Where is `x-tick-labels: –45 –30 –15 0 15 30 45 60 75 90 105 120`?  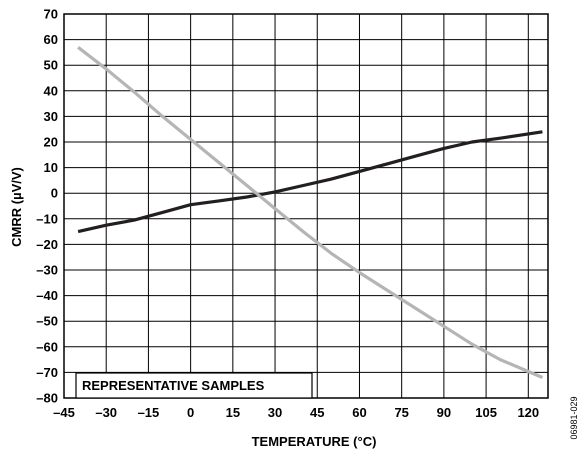
x-tick-labels: –45 –30 –15 0 15 30 45 60 75 90 105 120 is located at coordinates (296, 412).